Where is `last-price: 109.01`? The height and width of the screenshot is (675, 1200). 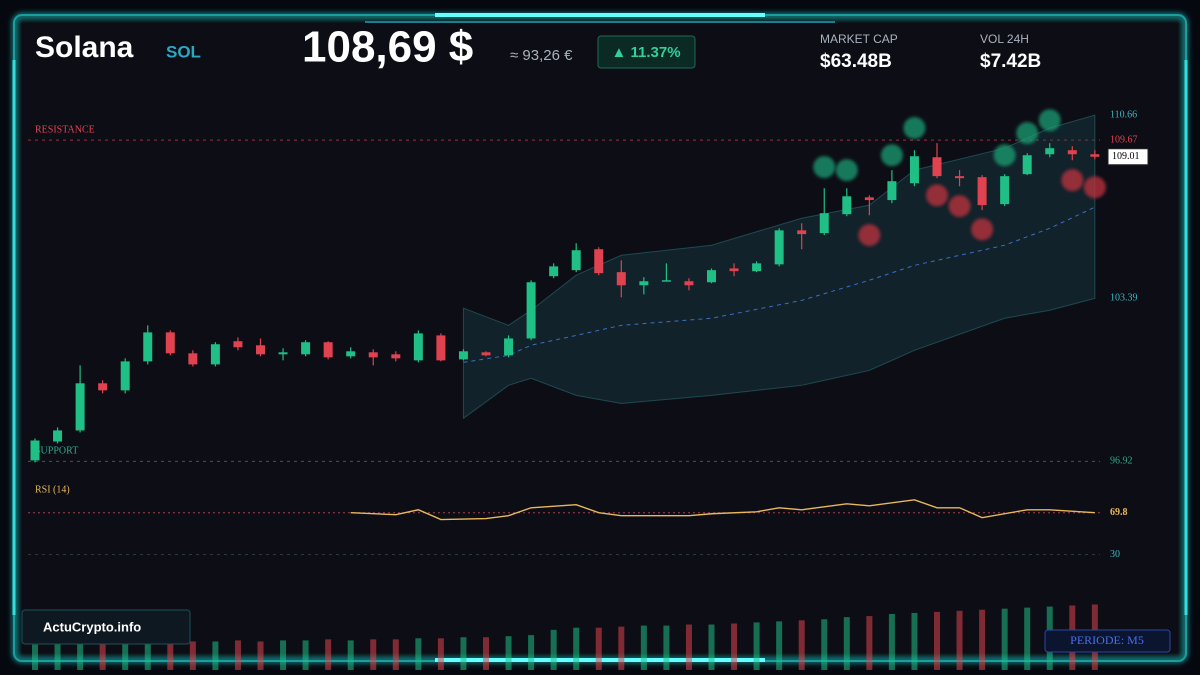
last-price: 109.01 is located at coordinates (1126, 156).